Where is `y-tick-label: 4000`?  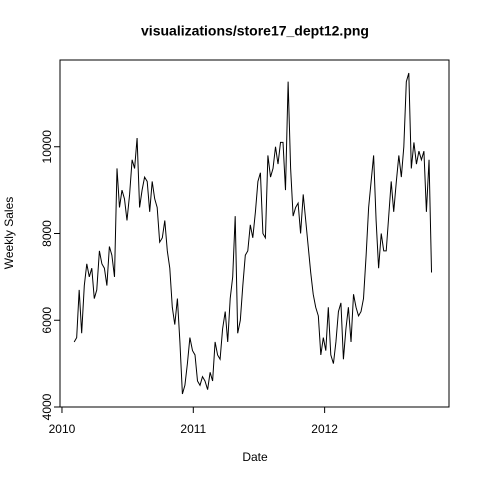 y-tick-label: 4000 is located at coordinates (47, 406).